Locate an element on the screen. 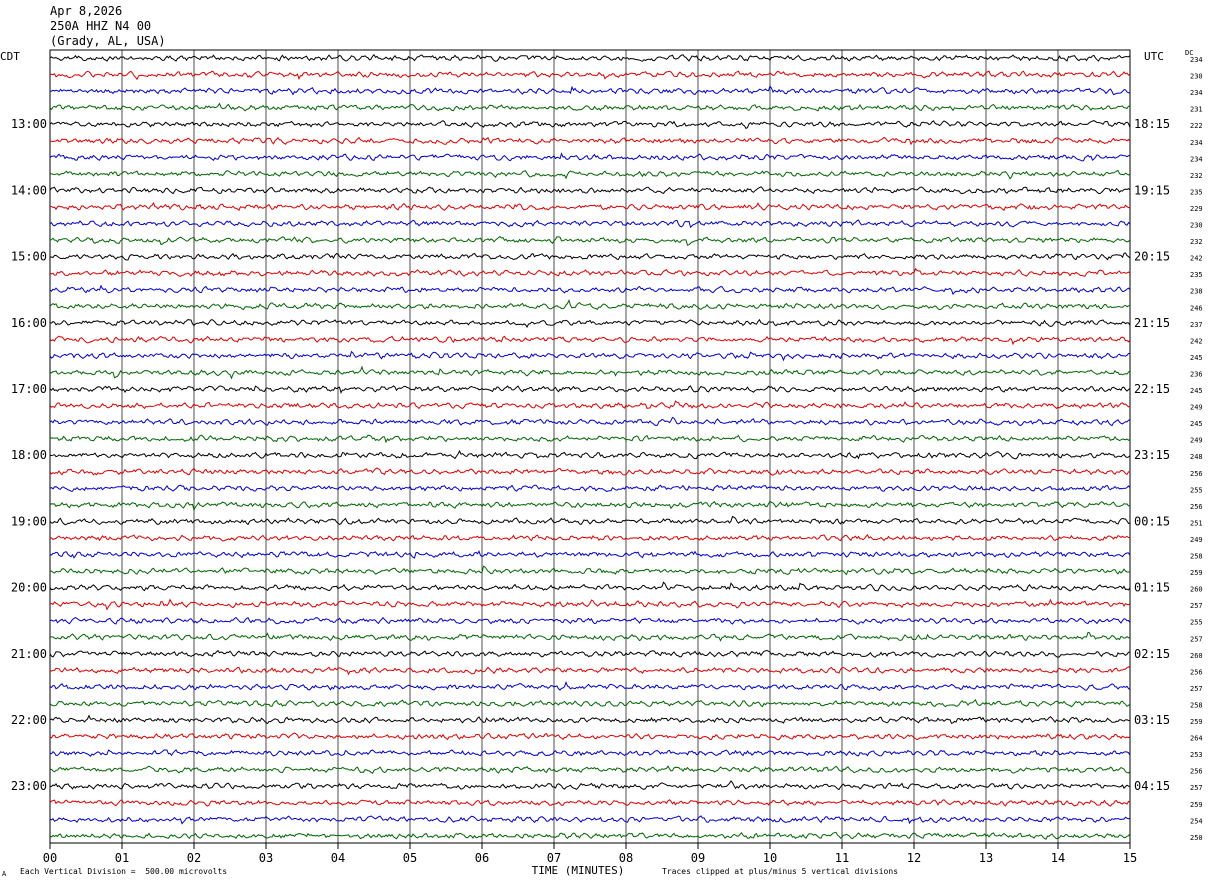  dc-offset-value: 238 is located at coordinates (1196, 292).